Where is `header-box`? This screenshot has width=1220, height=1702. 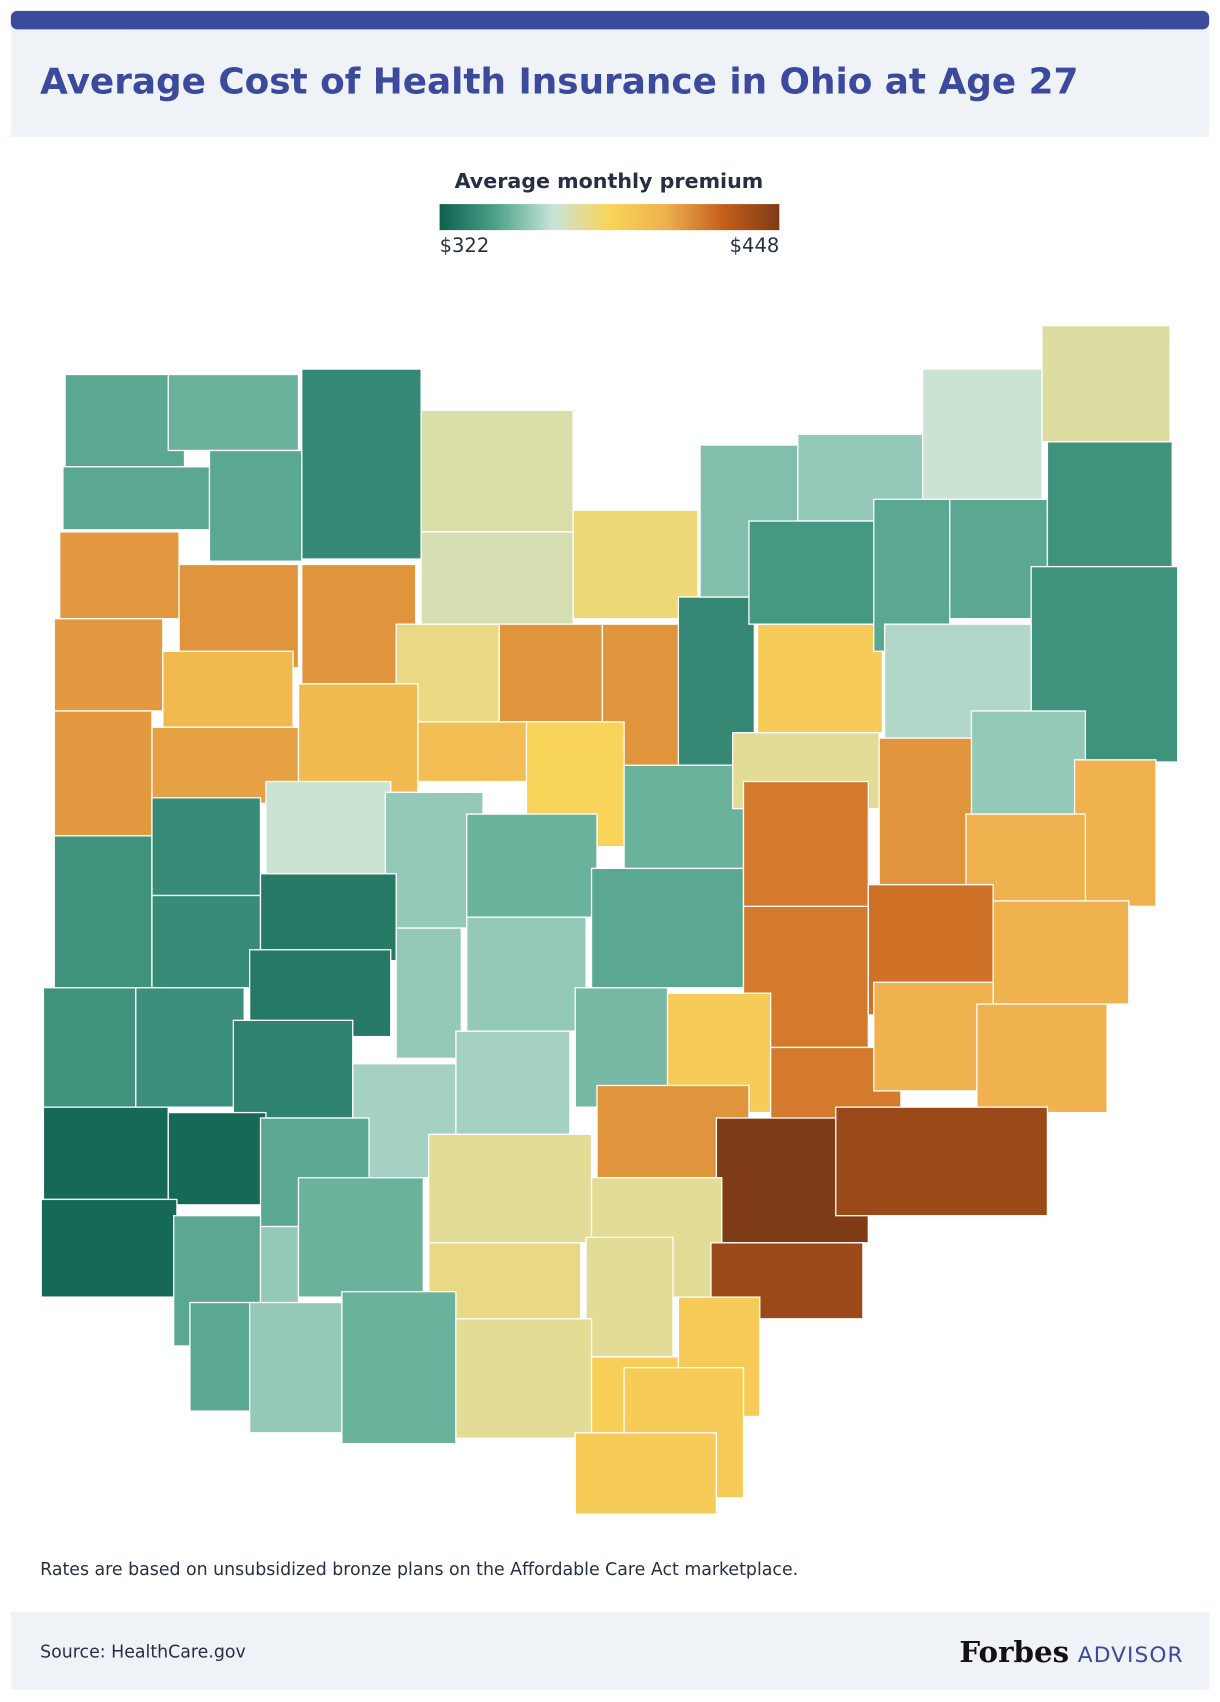 header-box is located at coordinates (610, 73).